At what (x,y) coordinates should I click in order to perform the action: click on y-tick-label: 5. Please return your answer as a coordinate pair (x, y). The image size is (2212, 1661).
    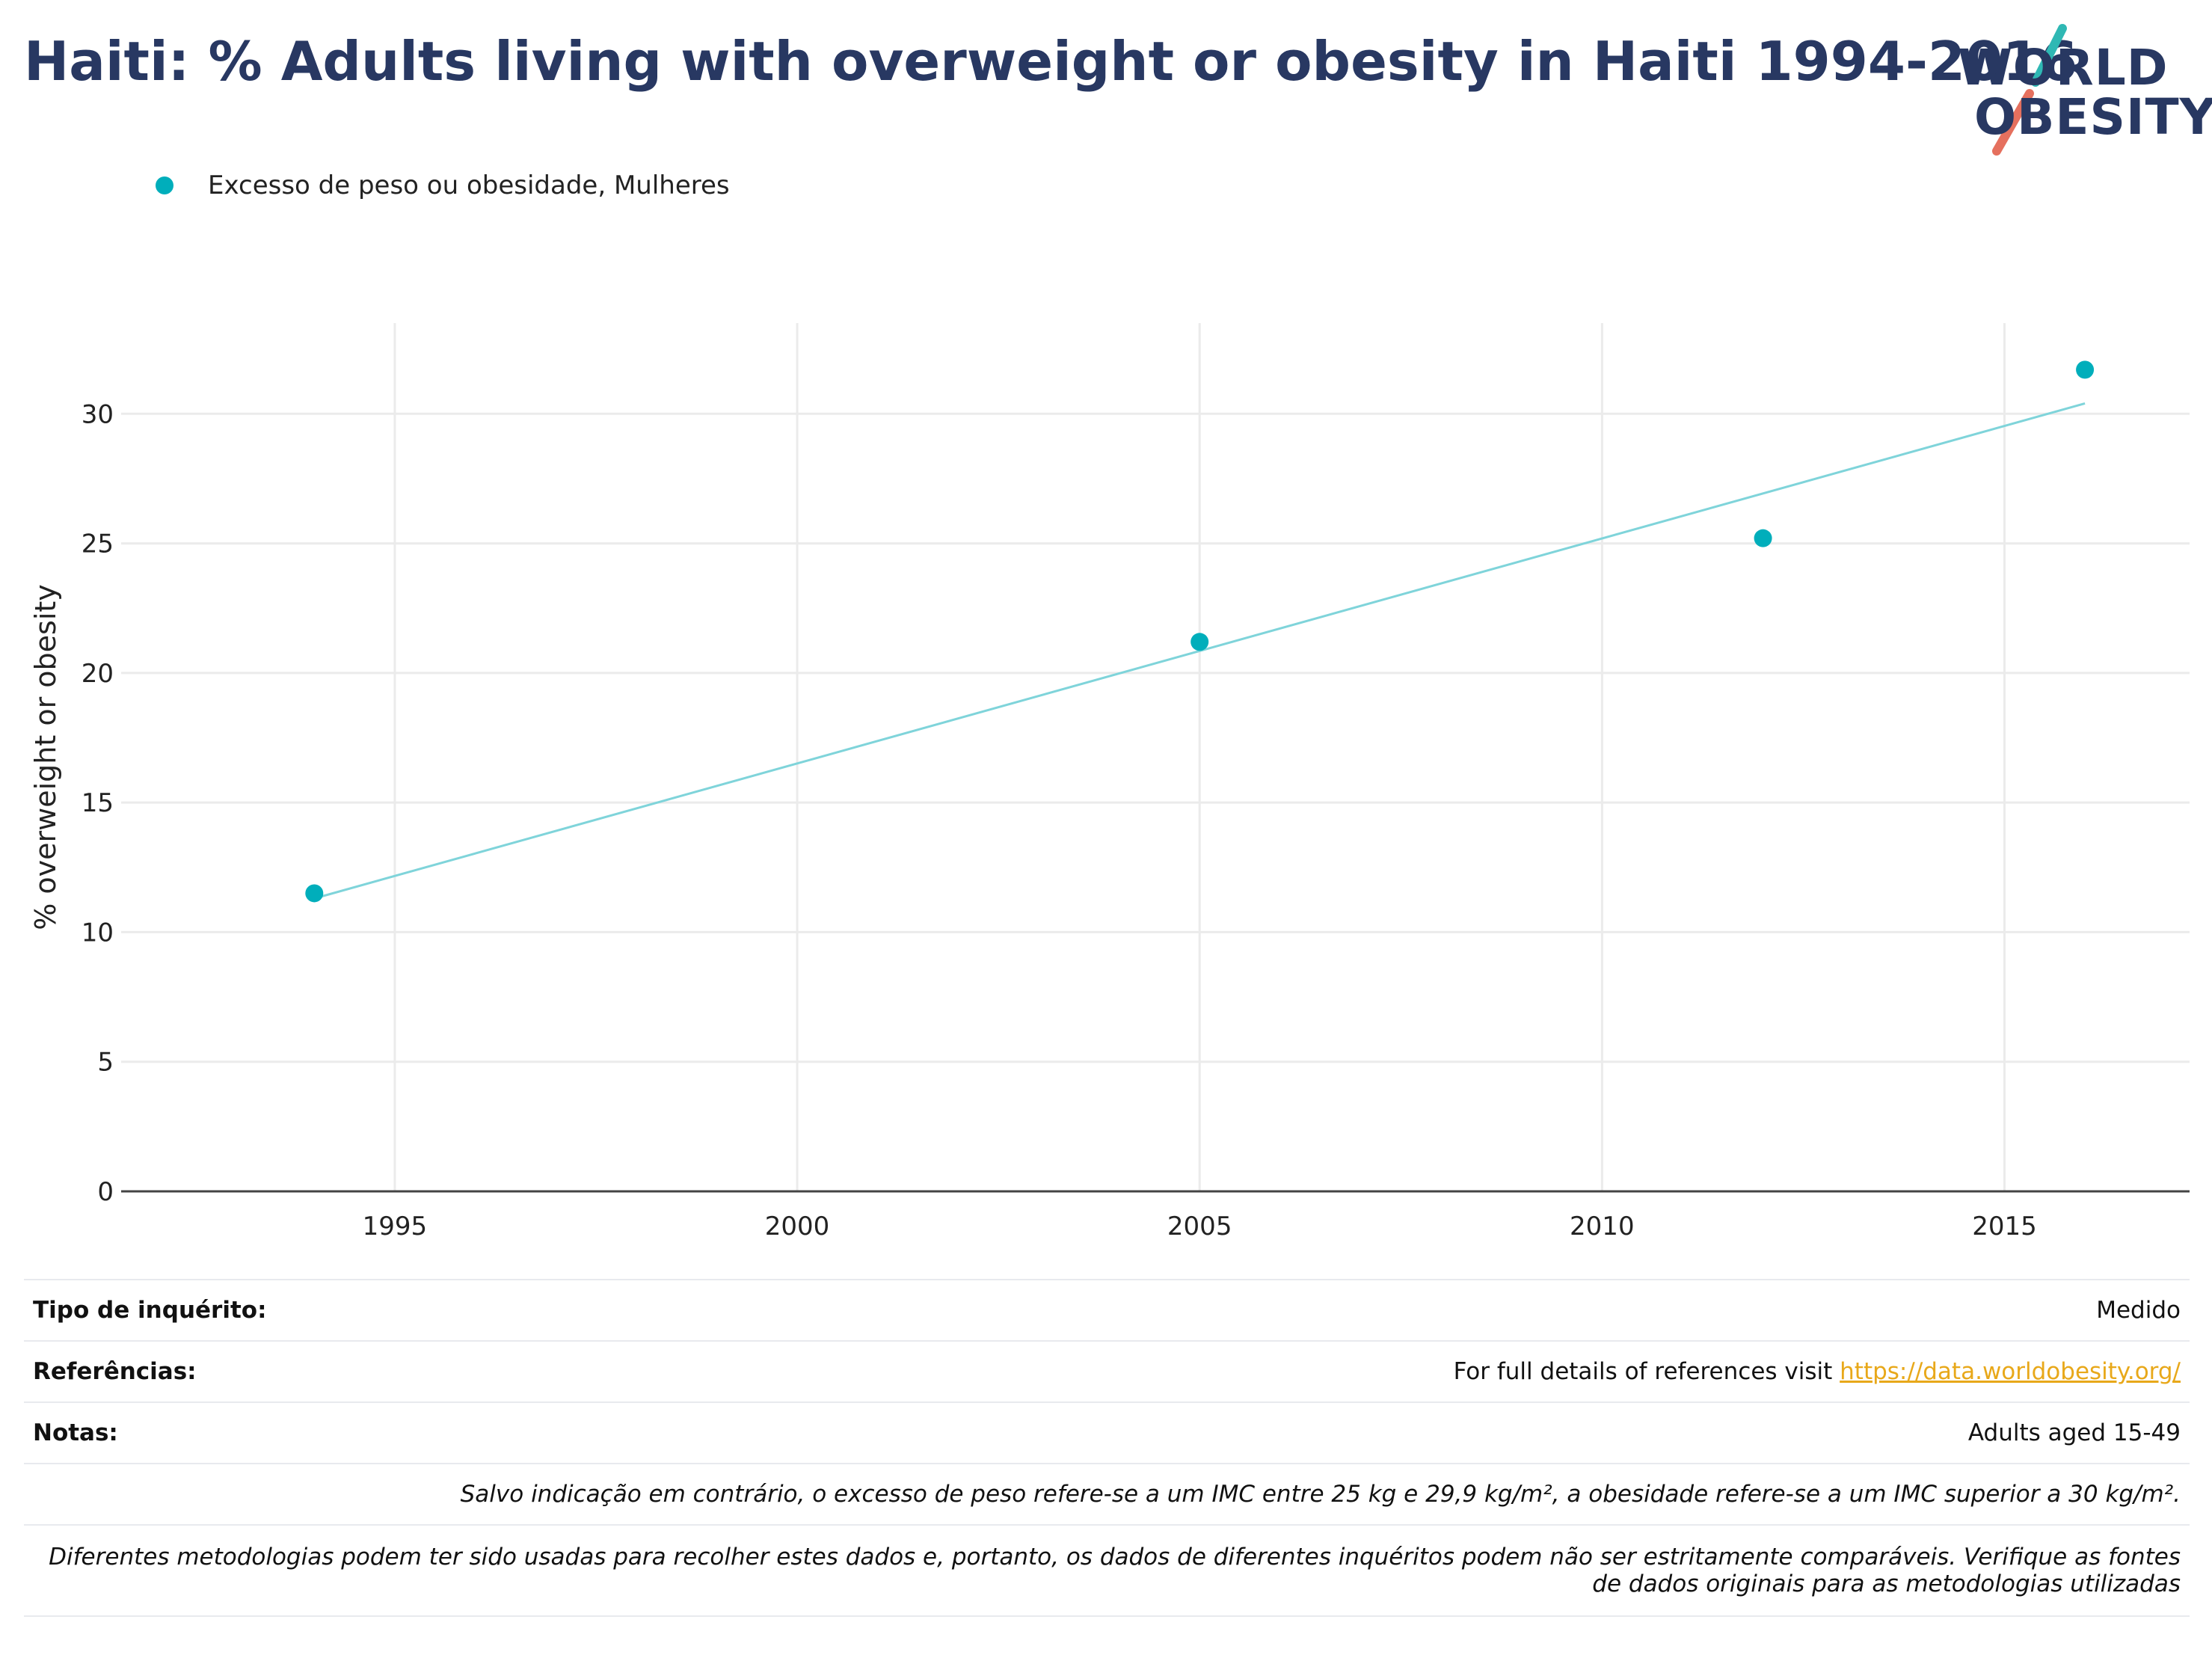
    Looking at the image, I should click on (105, 1063).